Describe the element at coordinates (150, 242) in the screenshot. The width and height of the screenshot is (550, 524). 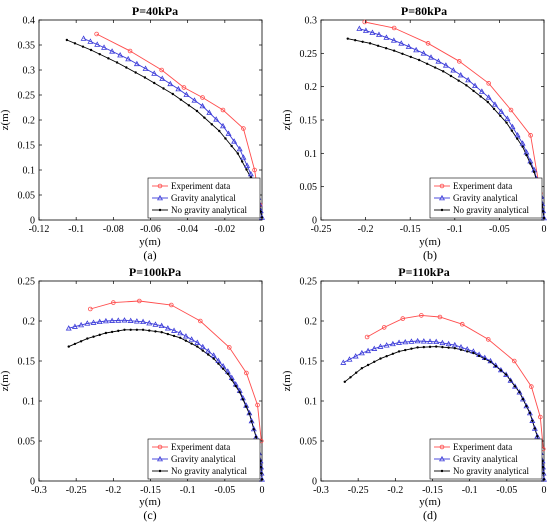
I see `x-axis-label: y(m)` at that location.